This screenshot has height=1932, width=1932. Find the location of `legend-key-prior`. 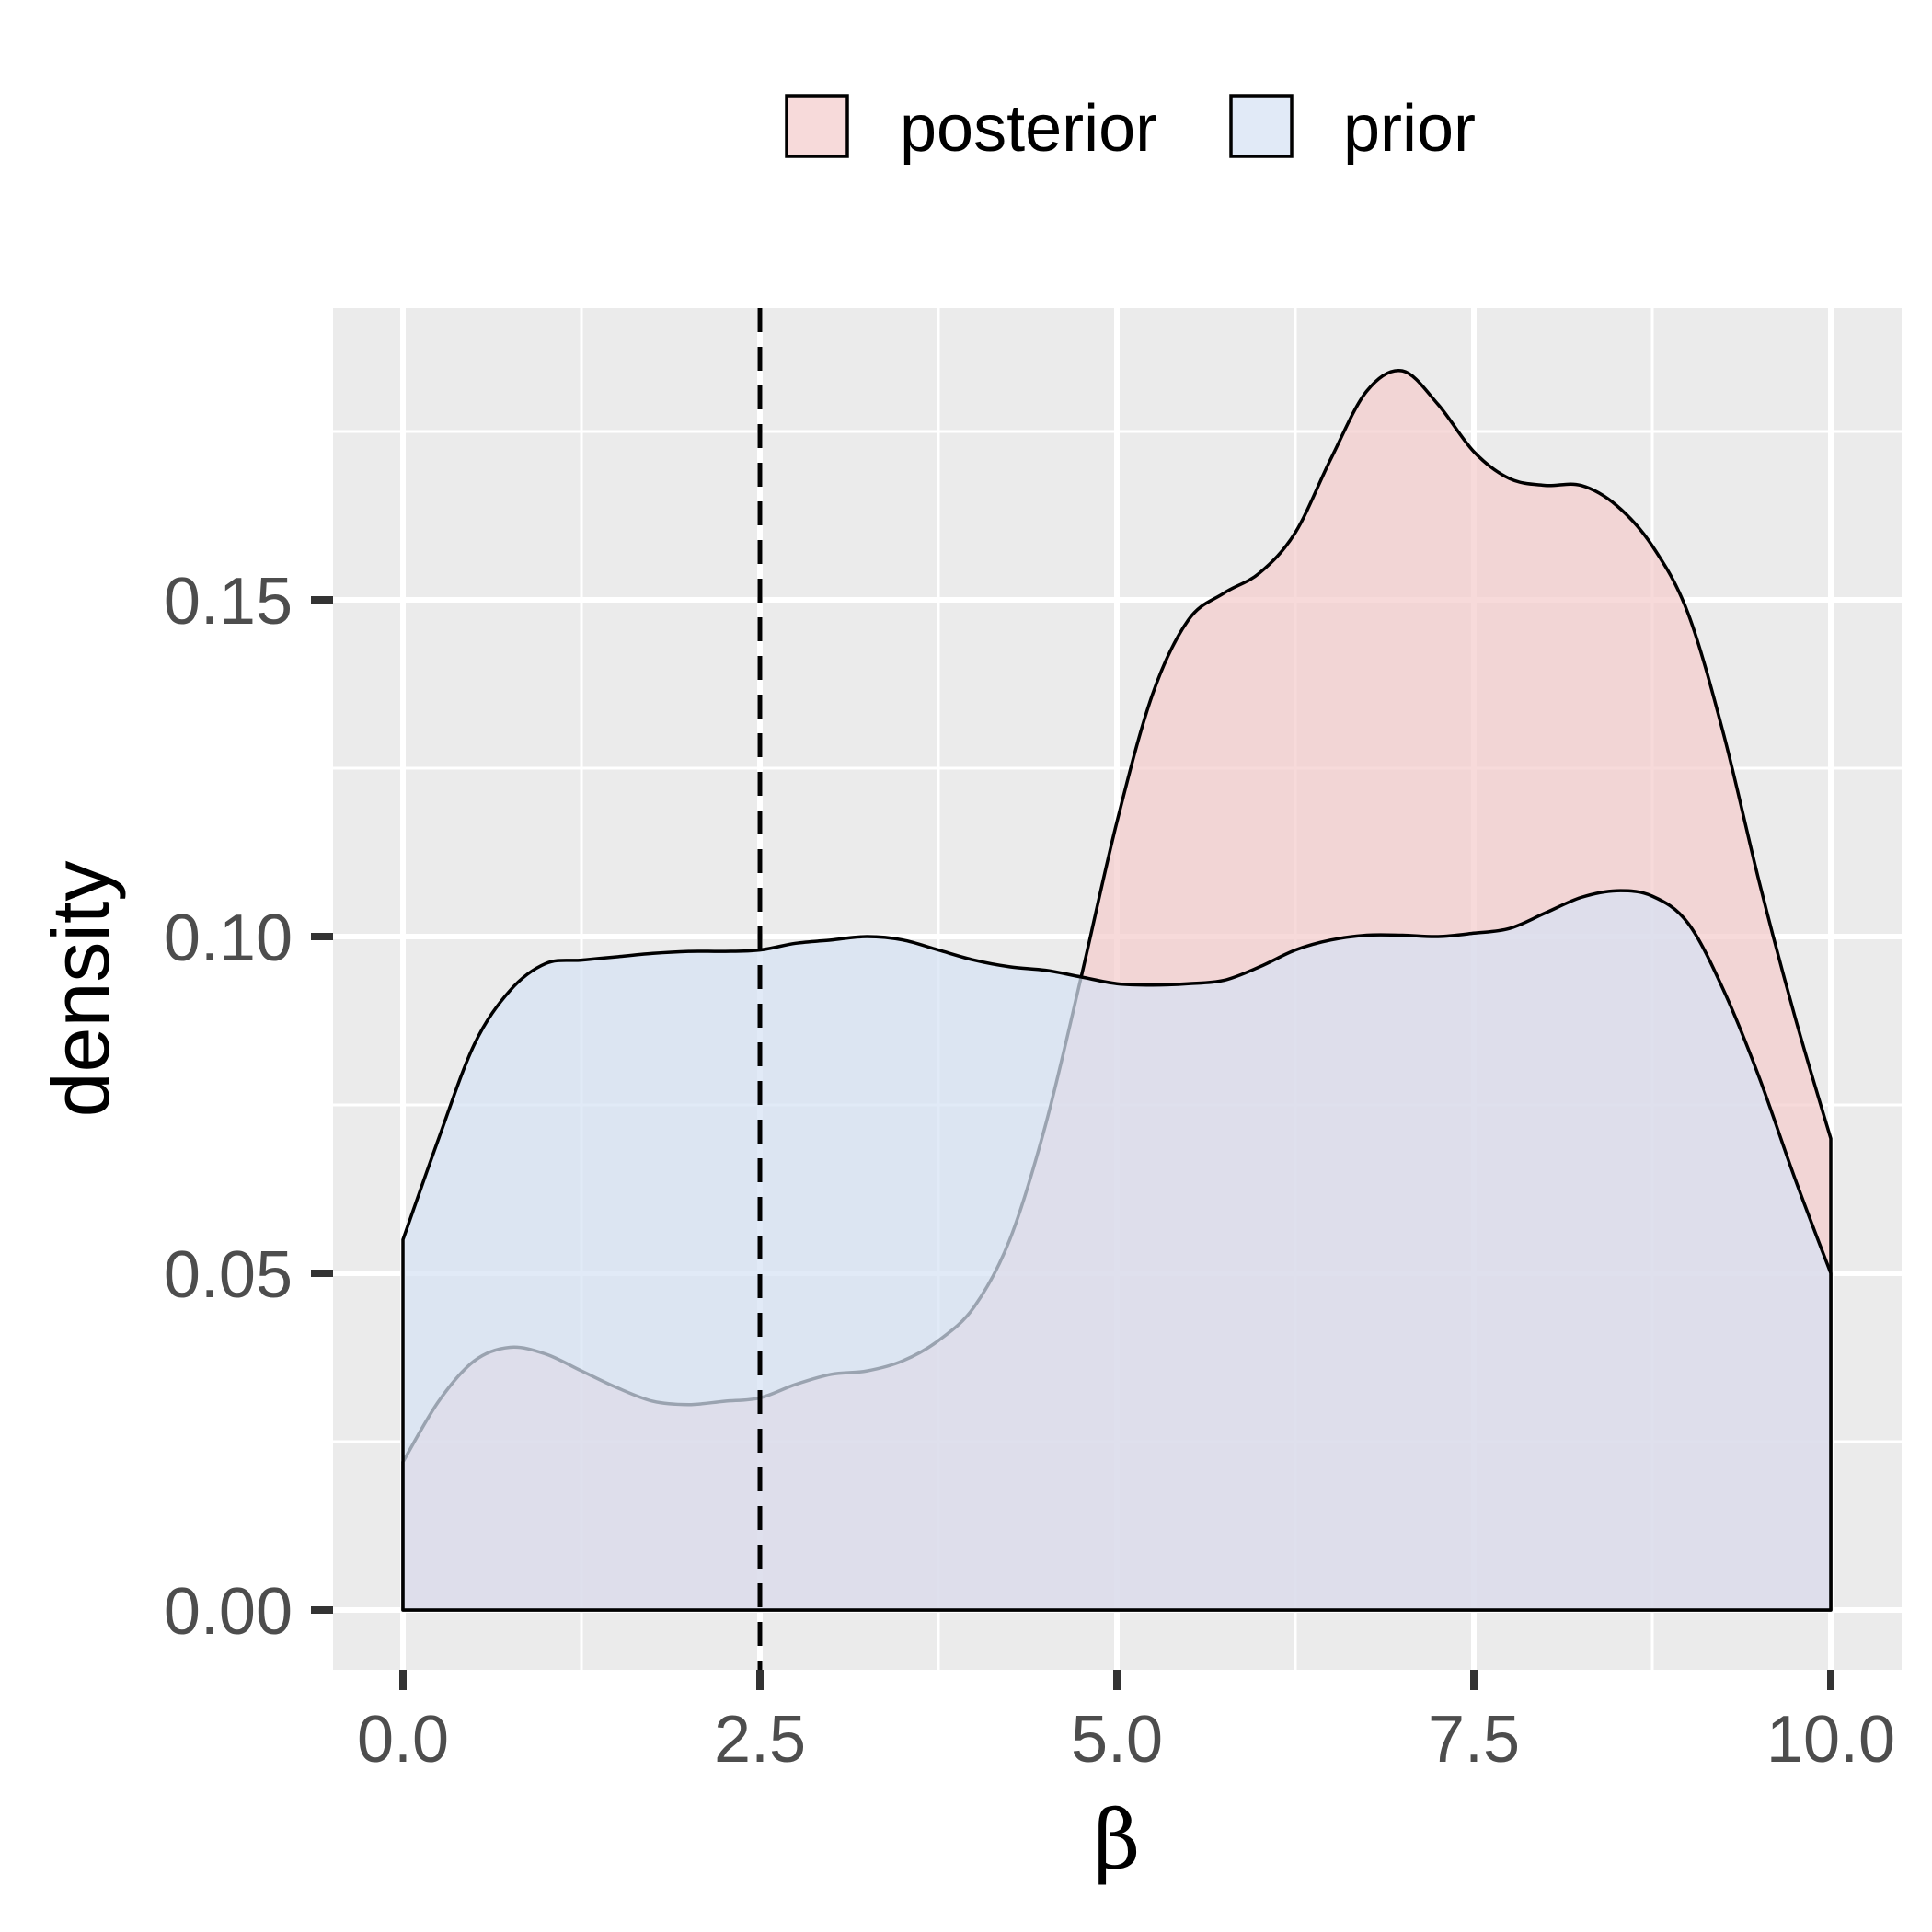

legend-key-prior is located at coordinates (1261, 126).